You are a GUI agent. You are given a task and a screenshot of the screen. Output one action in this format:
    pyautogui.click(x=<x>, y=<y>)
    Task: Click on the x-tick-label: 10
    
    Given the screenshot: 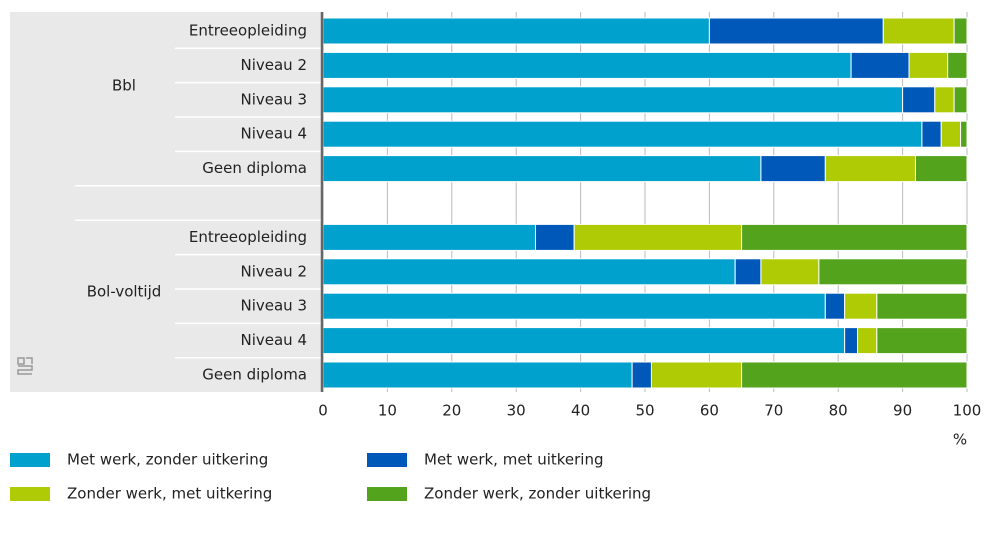 What is the action you would take?
    pyautogui.click(x=387, y=411)
    